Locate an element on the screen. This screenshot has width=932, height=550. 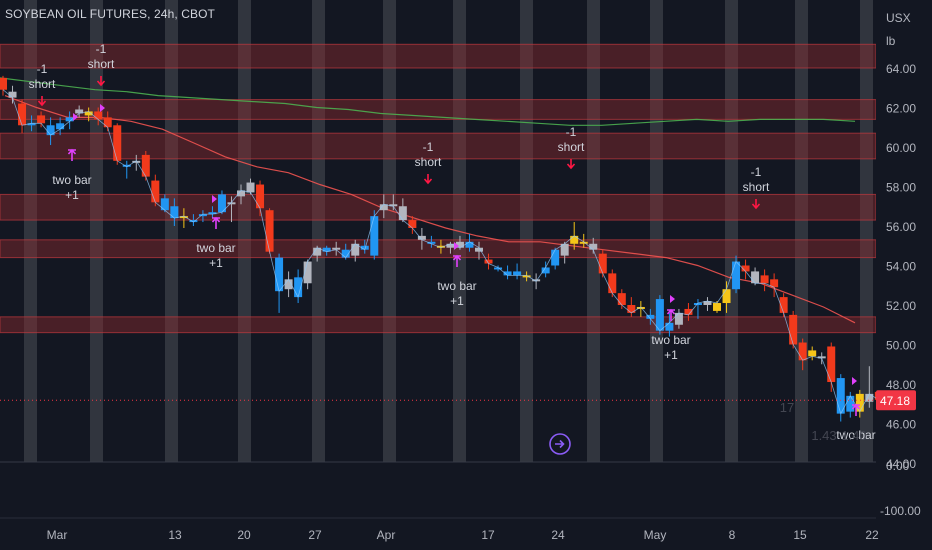
signal-label: two bar is located at coordinates (670, 340).